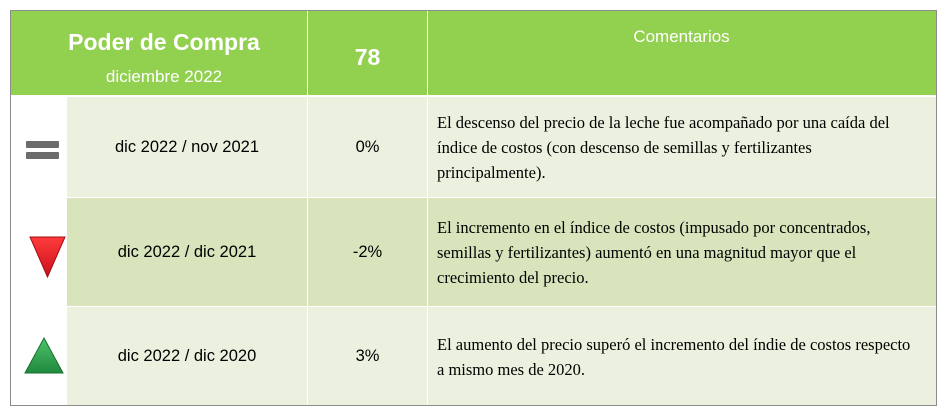 The image size is (947, 411). Describe the element at coordinates (42, 150) in the screenshot. I see `equal-icon` at that location.